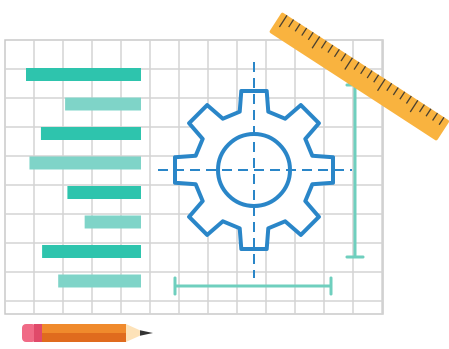 The width and height of the screenshot is (449, 349). I want to click on ruler-ticks, so click(361, 70).